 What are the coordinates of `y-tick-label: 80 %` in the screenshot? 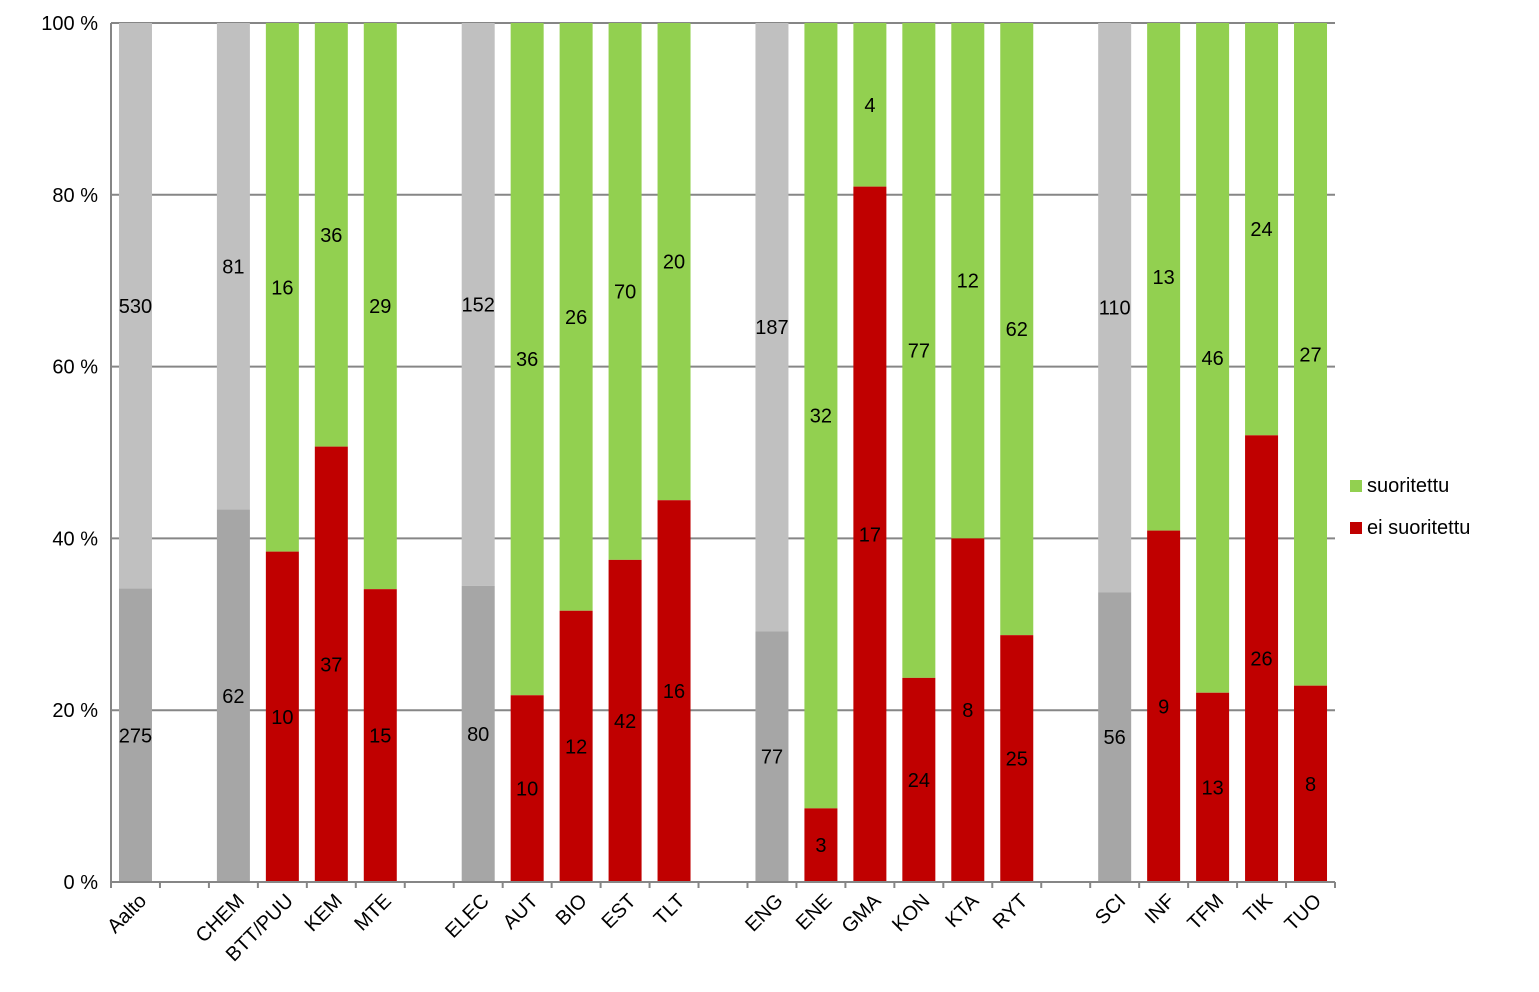 It's located at (75, 196).